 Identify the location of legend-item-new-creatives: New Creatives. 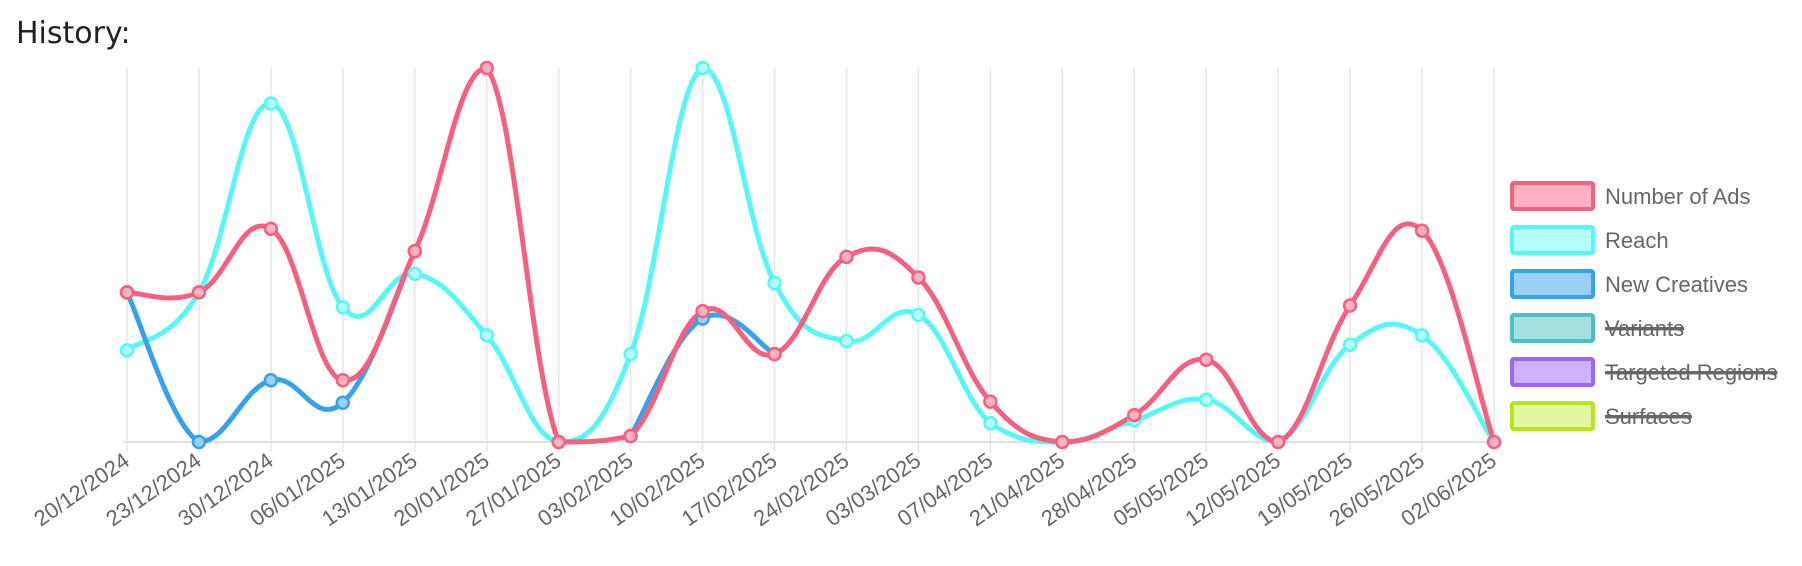
(1629, 284).